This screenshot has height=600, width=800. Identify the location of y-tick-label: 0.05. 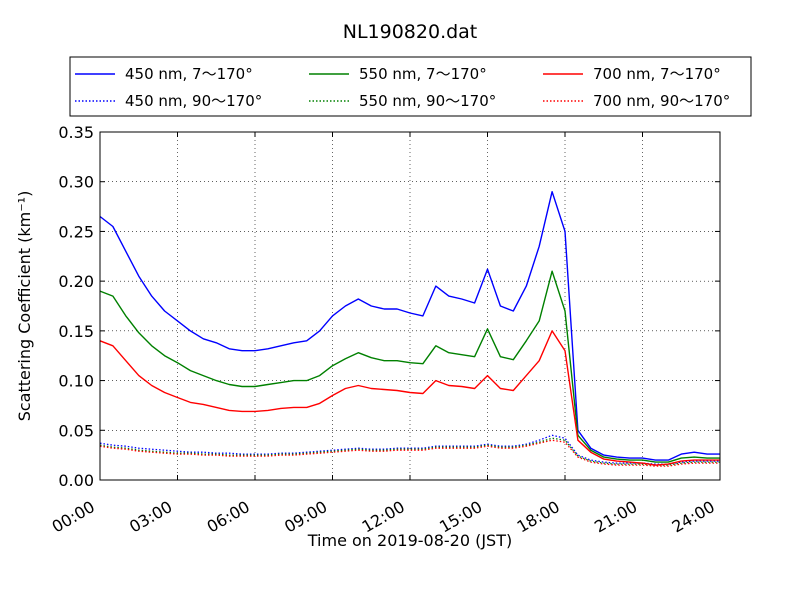
(76, 430).